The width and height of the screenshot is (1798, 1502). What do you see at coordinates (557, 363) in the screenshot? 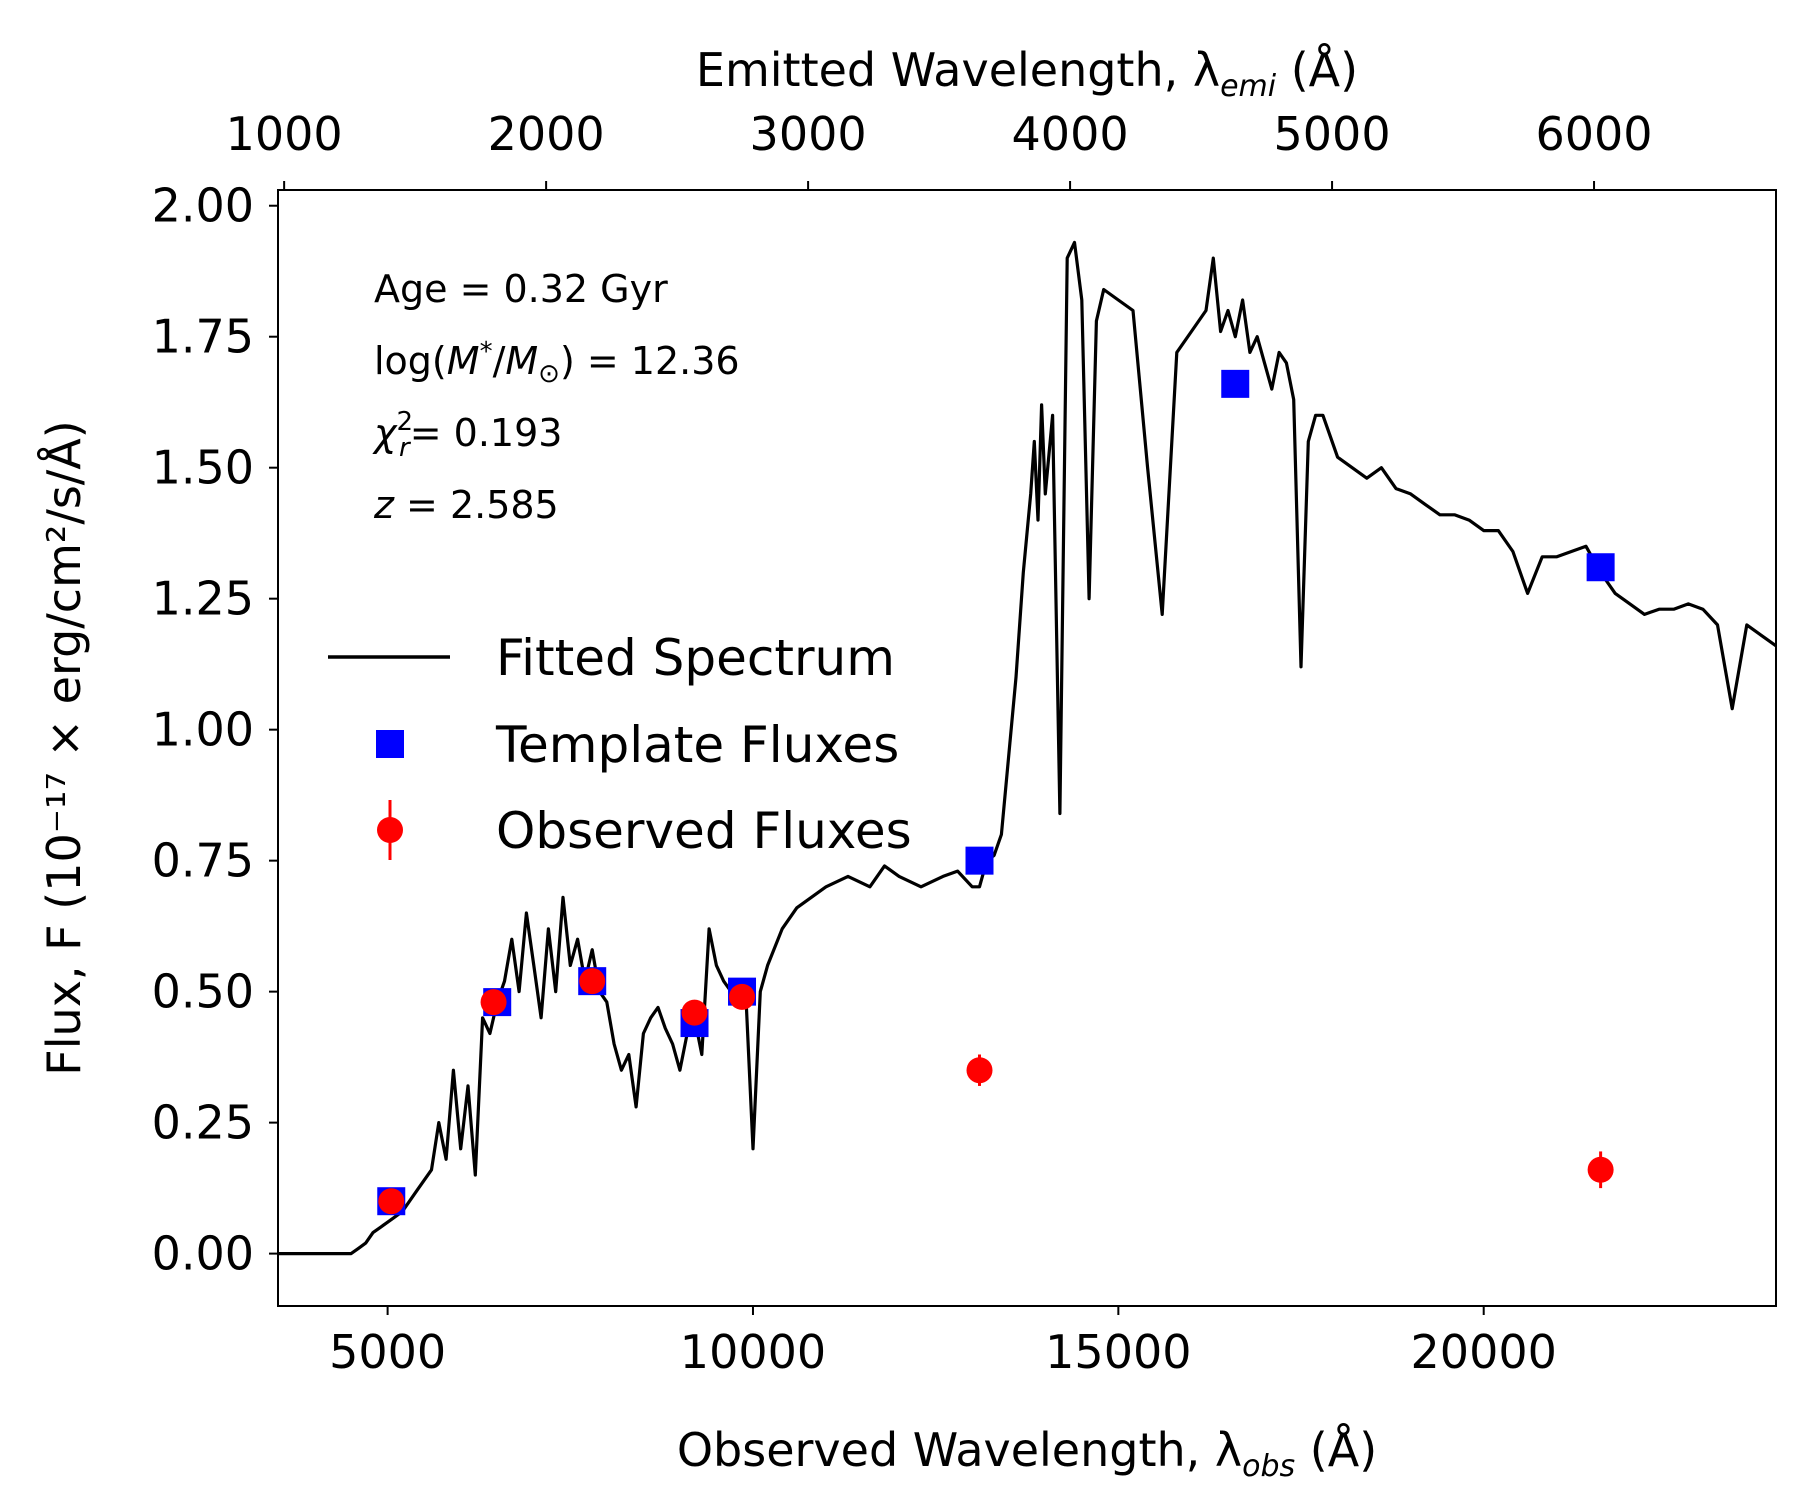
I see `annotation-mass: log(M*/M⊙) = 12.36` at bounding box center [557, 363].